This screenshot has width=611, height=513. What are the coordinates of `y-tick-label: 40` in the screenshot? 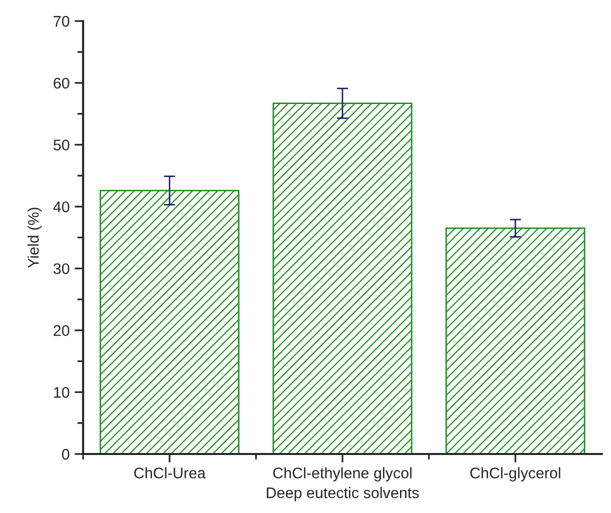 It's located at (61, 206).